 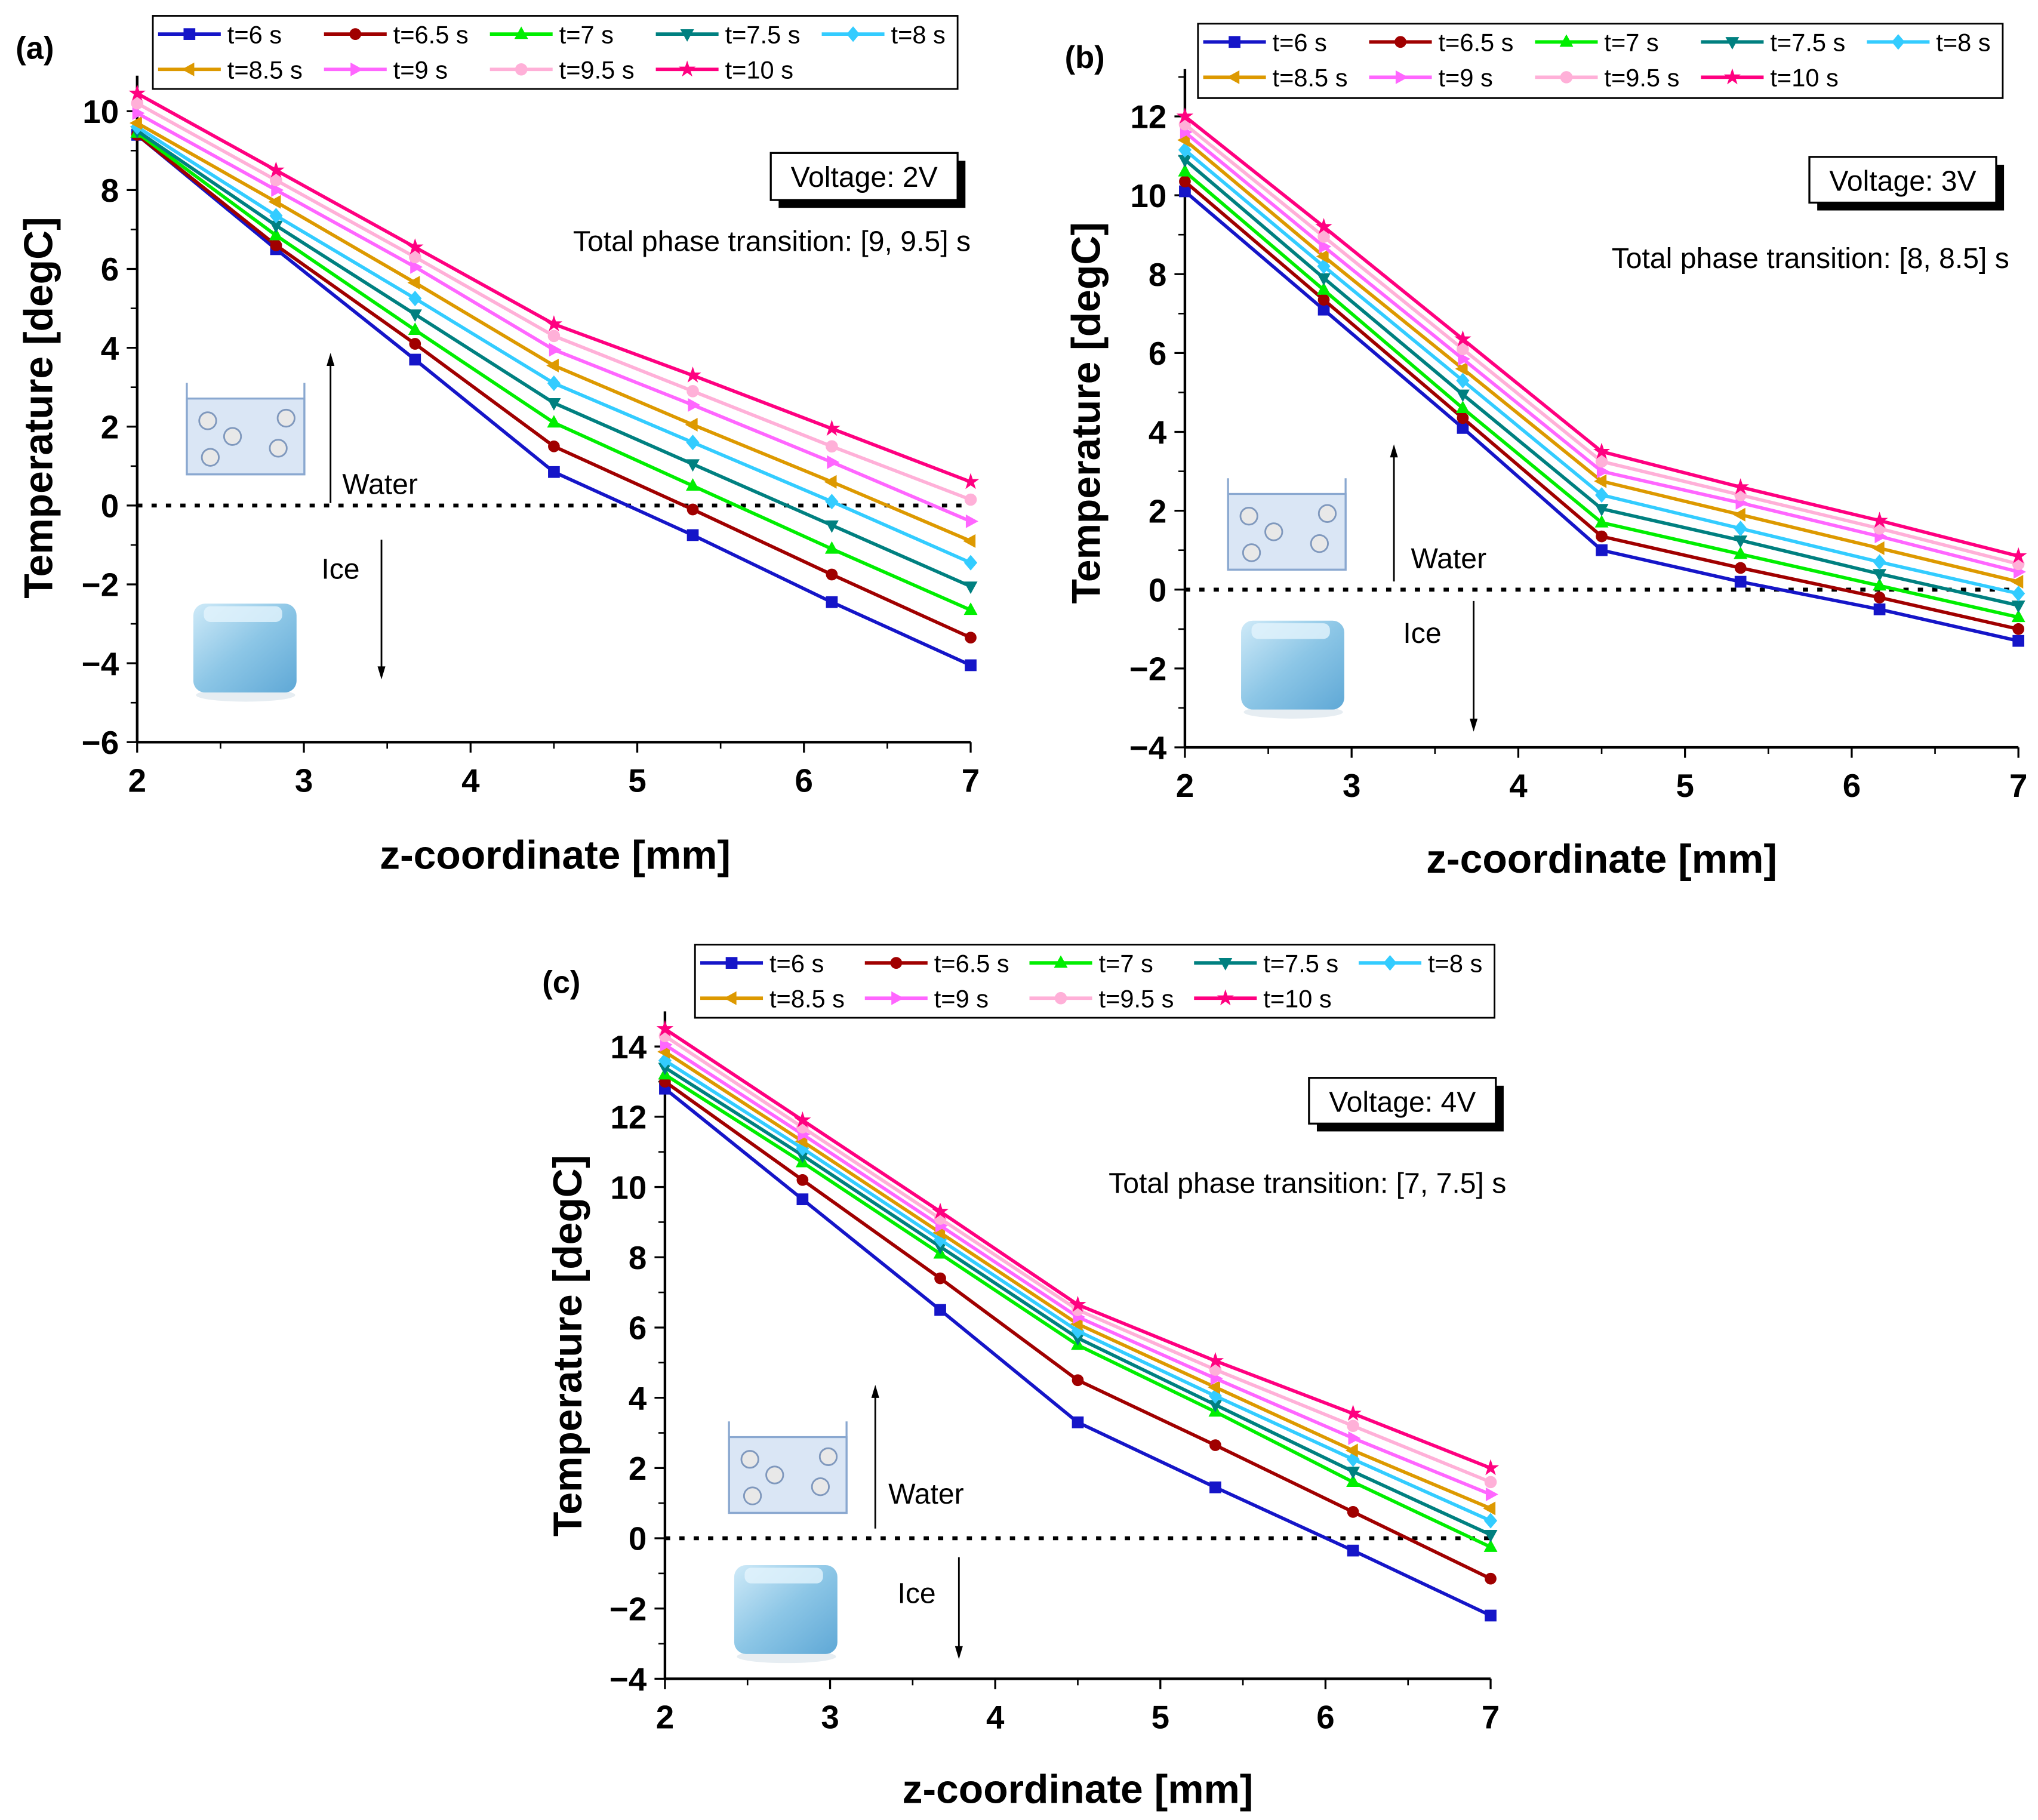 I want to click on x-tick-label: 7, so click(x=1491, y=1717).